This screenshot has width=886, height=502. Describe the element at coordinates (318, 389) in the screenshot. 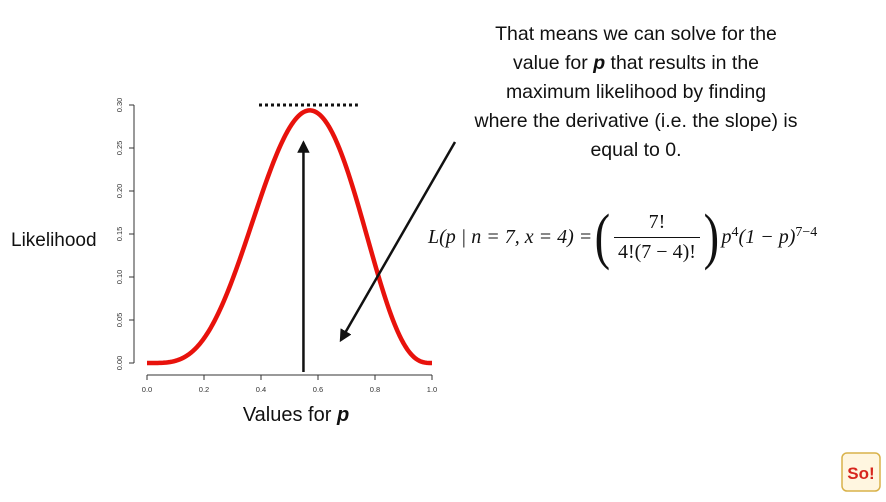

I see `x-tick-label: 0.6` at that location.